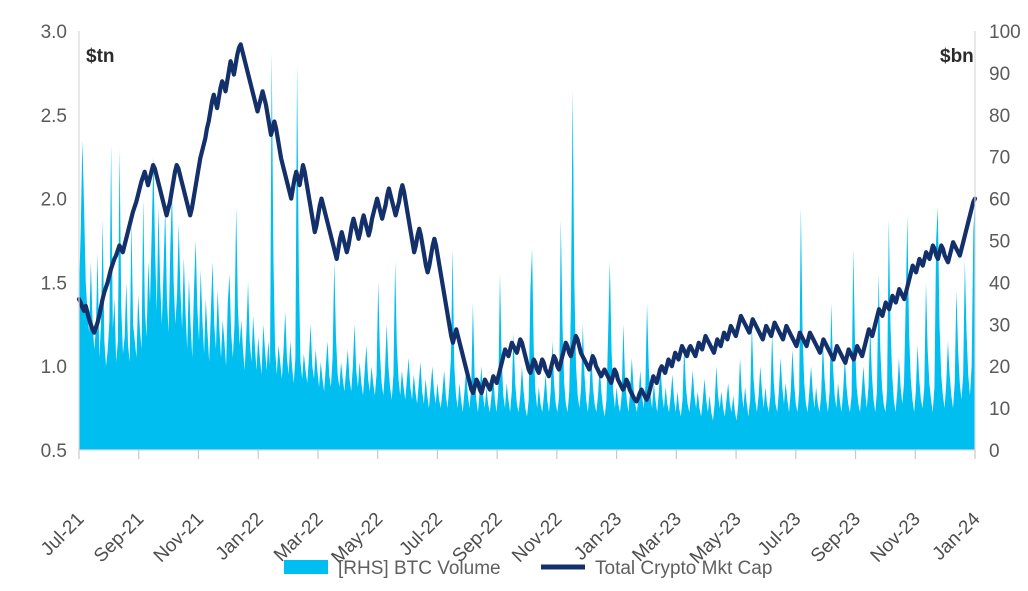 This screenshot has width=1028, height=591. Describe the element at coordinates (999, 325) in the screenshot. I see `y-axis-right-tick: 30` at that location.